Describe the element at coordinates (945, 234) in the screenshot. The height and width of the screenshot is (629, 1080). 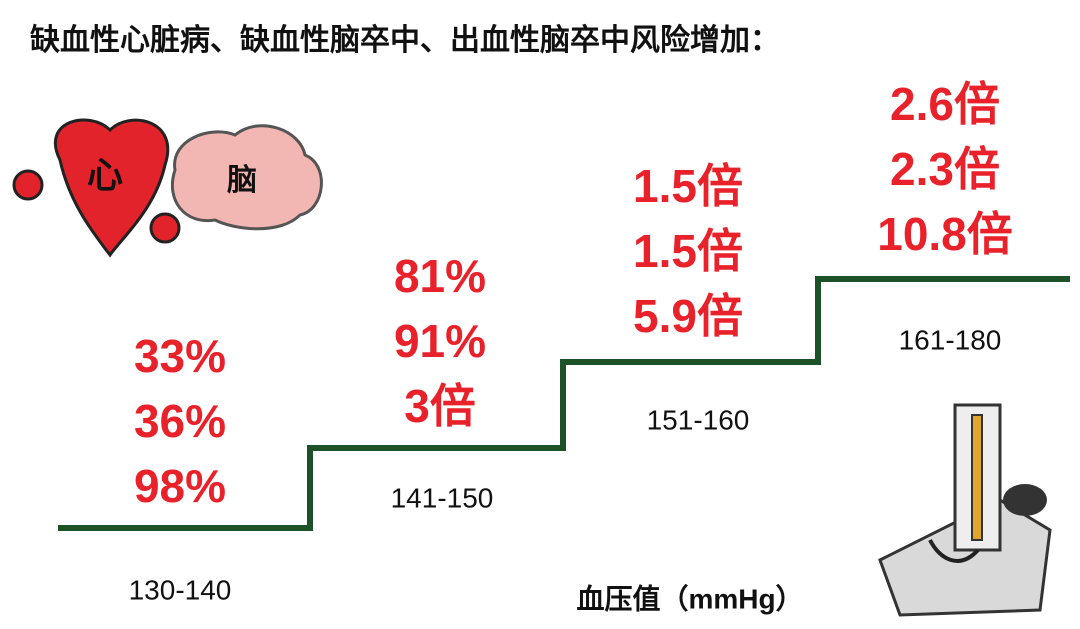
I see `risk-label: 10.8倍` at that location.